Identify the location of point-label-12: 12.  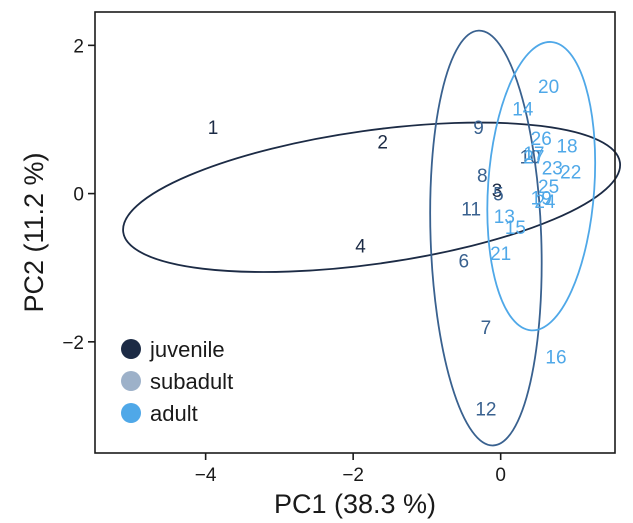
(485, 410).